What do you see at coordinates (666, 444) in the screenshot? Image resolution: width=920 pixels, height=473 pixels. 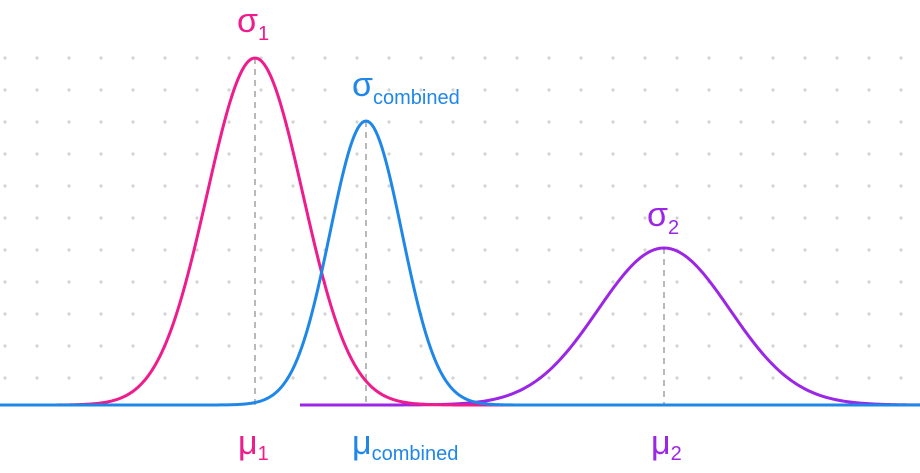 I see `mu-2-label: μ2` at bounding box center [666, 444].